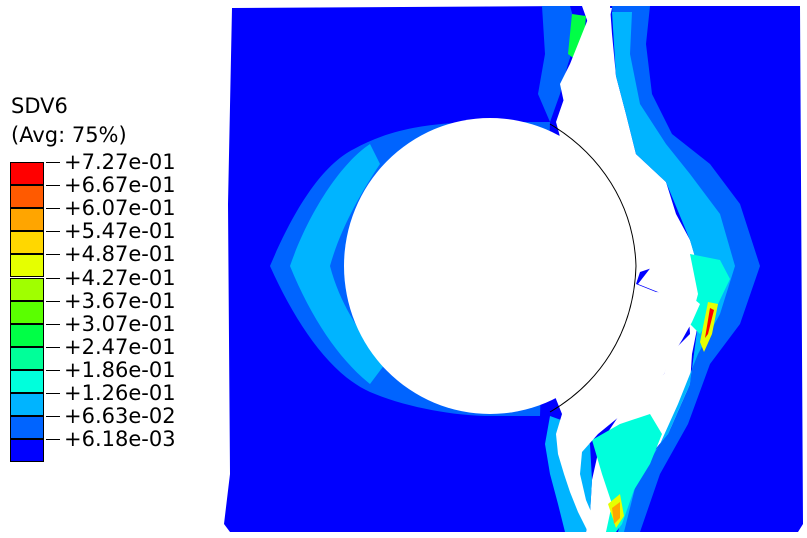 The image size is (807, 538). Describe the element at coordinates (120, 208) in the screenshot. I see `legend-label: +6.07e-01` at that location.